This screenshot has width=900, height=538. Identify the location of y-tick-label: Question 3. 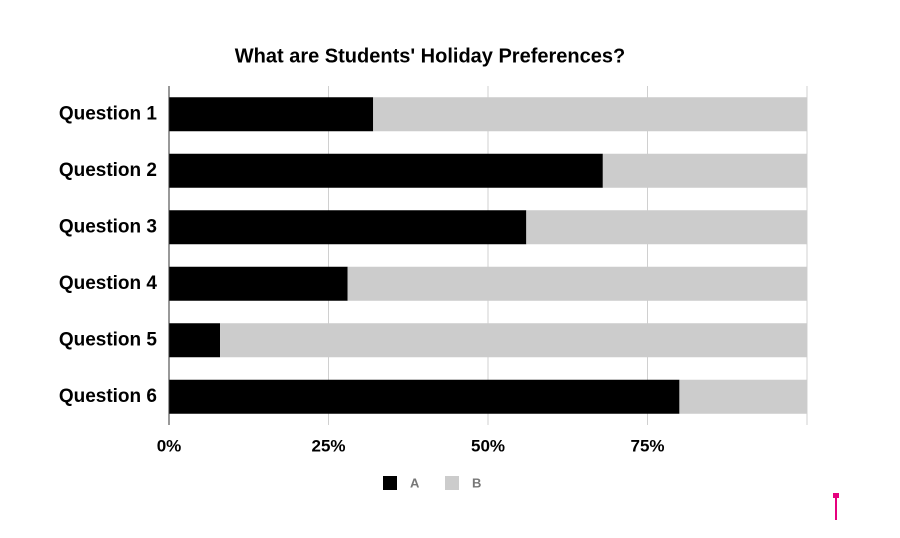
(108, 226).